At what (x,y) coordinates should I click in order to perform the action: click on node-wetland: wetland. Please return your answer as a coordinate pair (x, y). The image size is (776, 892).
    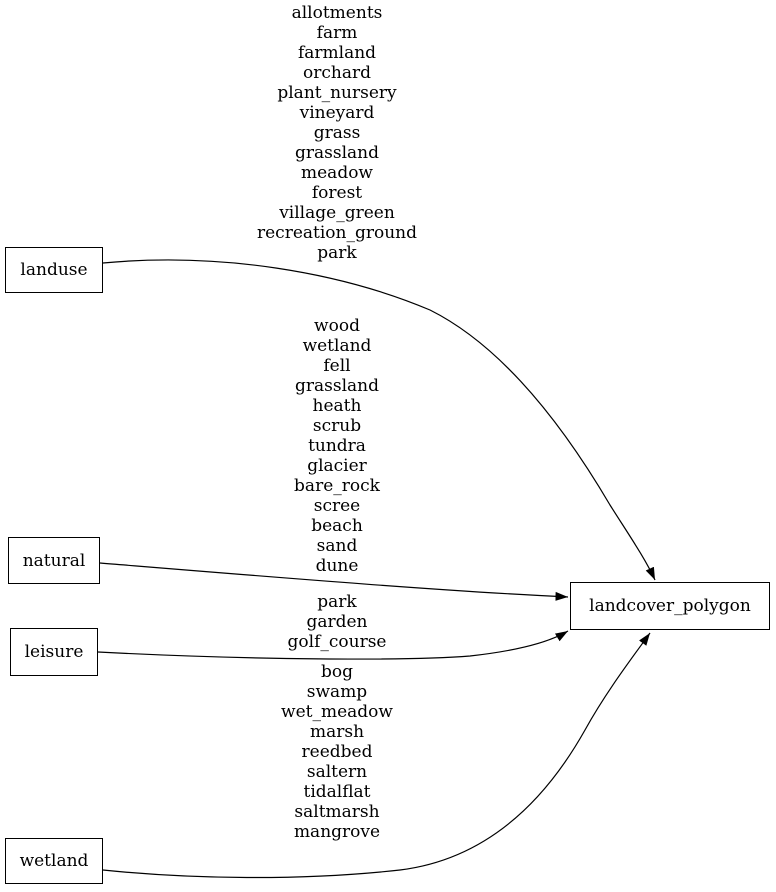
    Looking at the image, I should click on (54, 861).